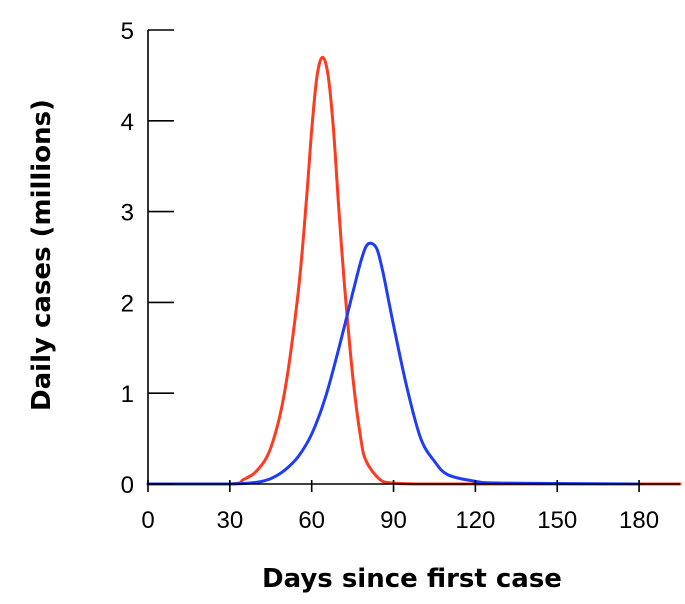  I want to click on x-tick-label-180: 180, so click(639, 520).